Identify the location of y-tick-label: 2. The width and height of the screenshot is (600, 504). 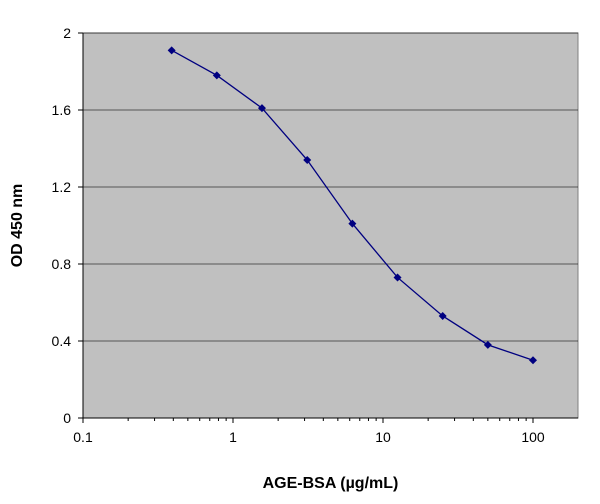
(67, 33).